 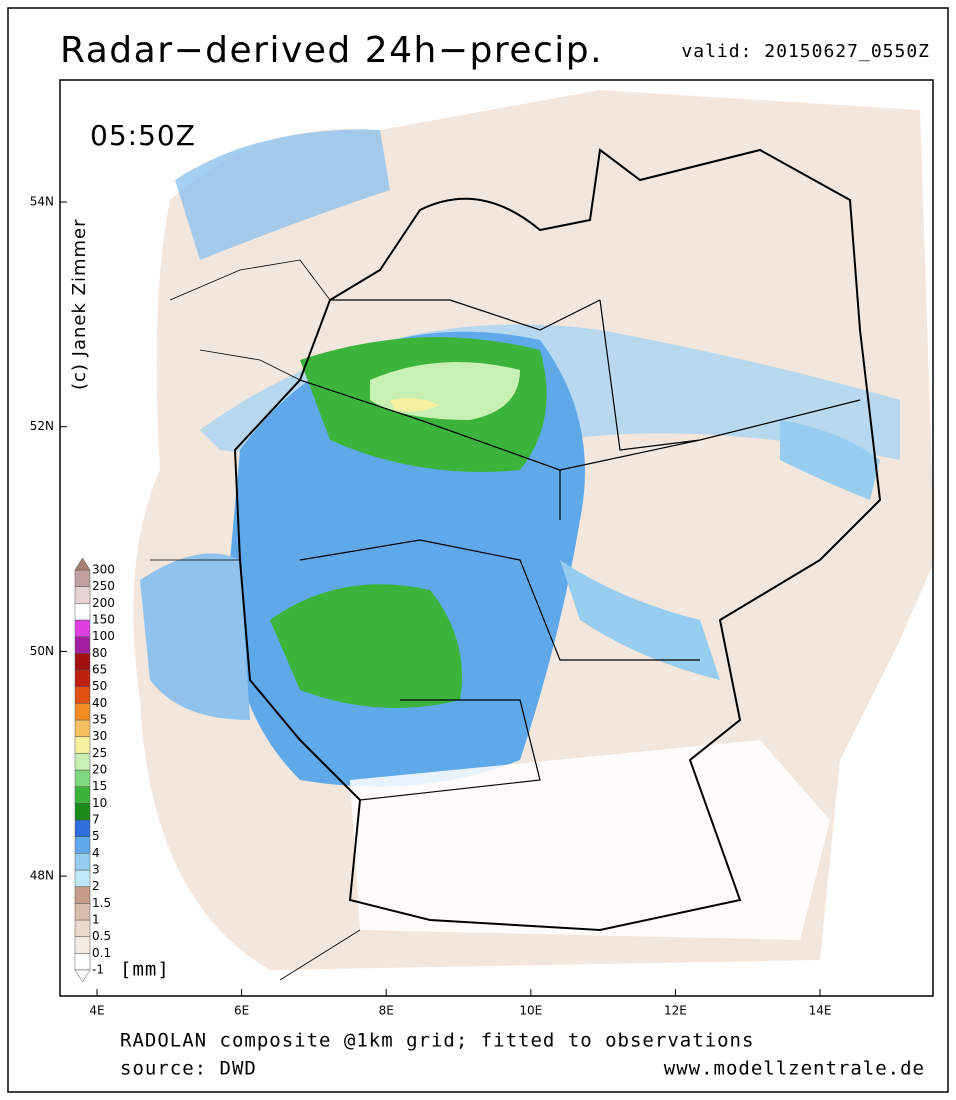 I want to click on lon-label: 8E, so click(x=386, y=1011).